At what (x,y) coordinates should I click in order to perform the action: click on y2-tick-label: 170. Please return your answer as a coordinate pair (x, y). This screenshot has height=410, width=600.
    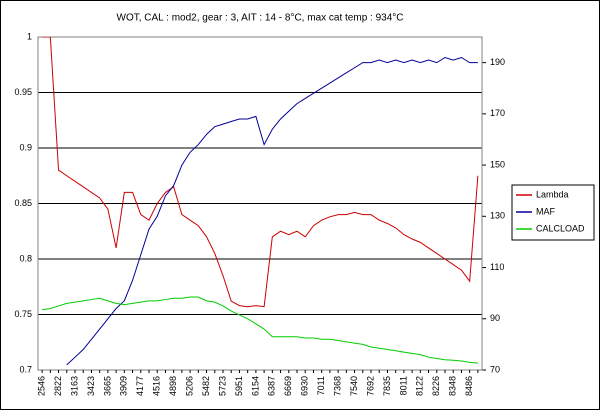
    Looking at the image, I should click on (497, 113).